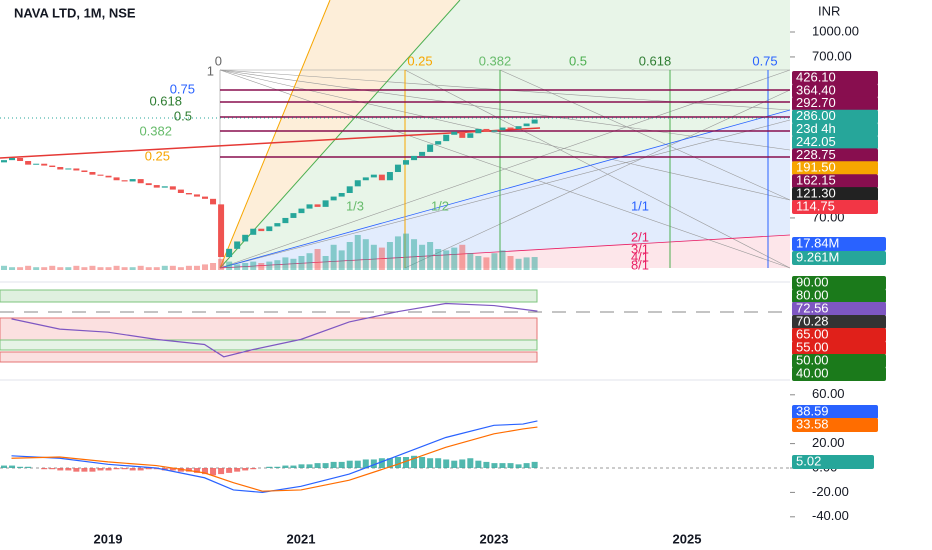 The height and width of the screenshot is (550, 932). What do you see at coordinates (210, 70) in the screenshot?
I see `fib-label: 1` at bounding box center [210, 70].